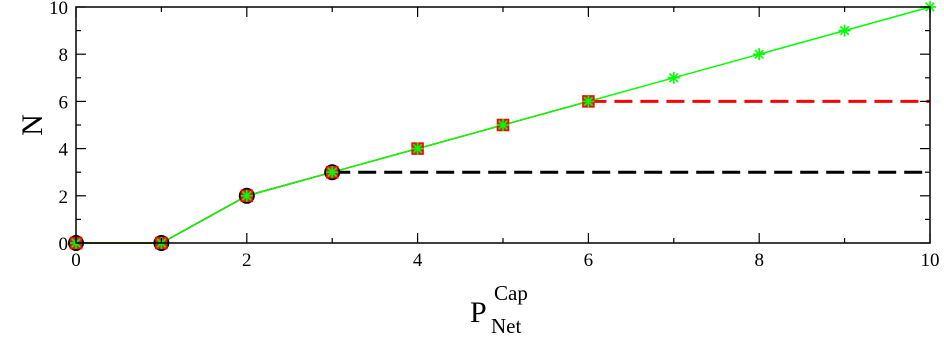 Image resolution: width=944 pixels, height=341 pixels. Describe the element at coordinates (64, 197) in the screenshot. I see `y-tick-label: 2` at that location.